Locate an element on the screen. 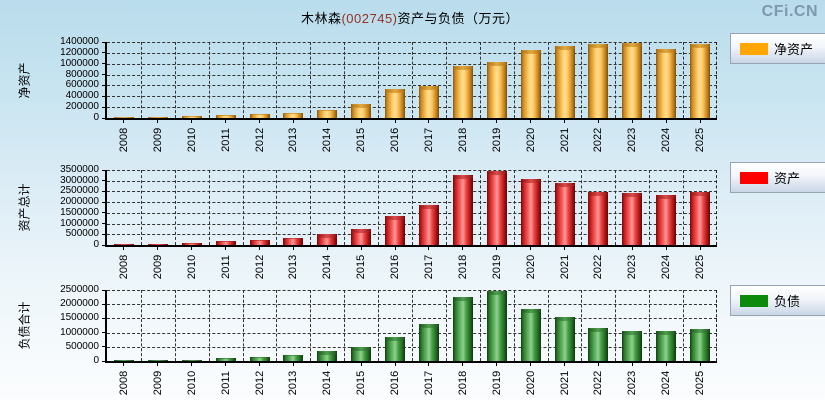 The image size is (825, 400). x-tick-label-year: 2016 is located at coordinates (395, 267).